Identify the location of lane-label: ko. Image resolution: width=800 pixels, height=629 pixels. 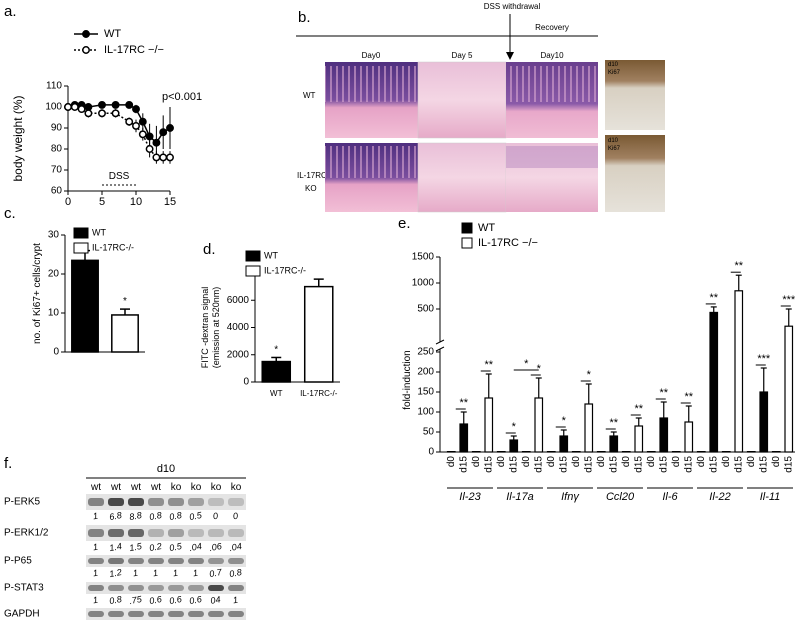
(216, 487).